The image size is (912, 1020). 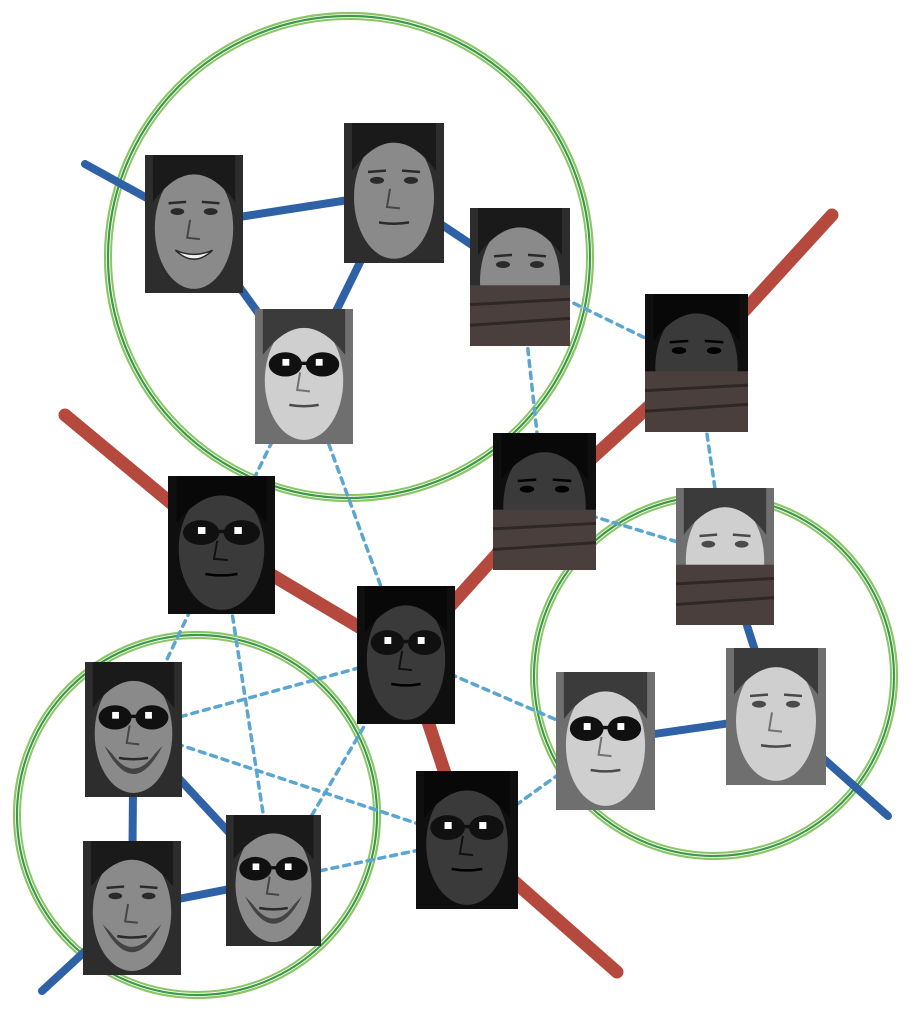 What do you see at coordinates (520, 277) in the screenshot?
I see `face-thumbnail-f3` at bounding box center [520, 277].